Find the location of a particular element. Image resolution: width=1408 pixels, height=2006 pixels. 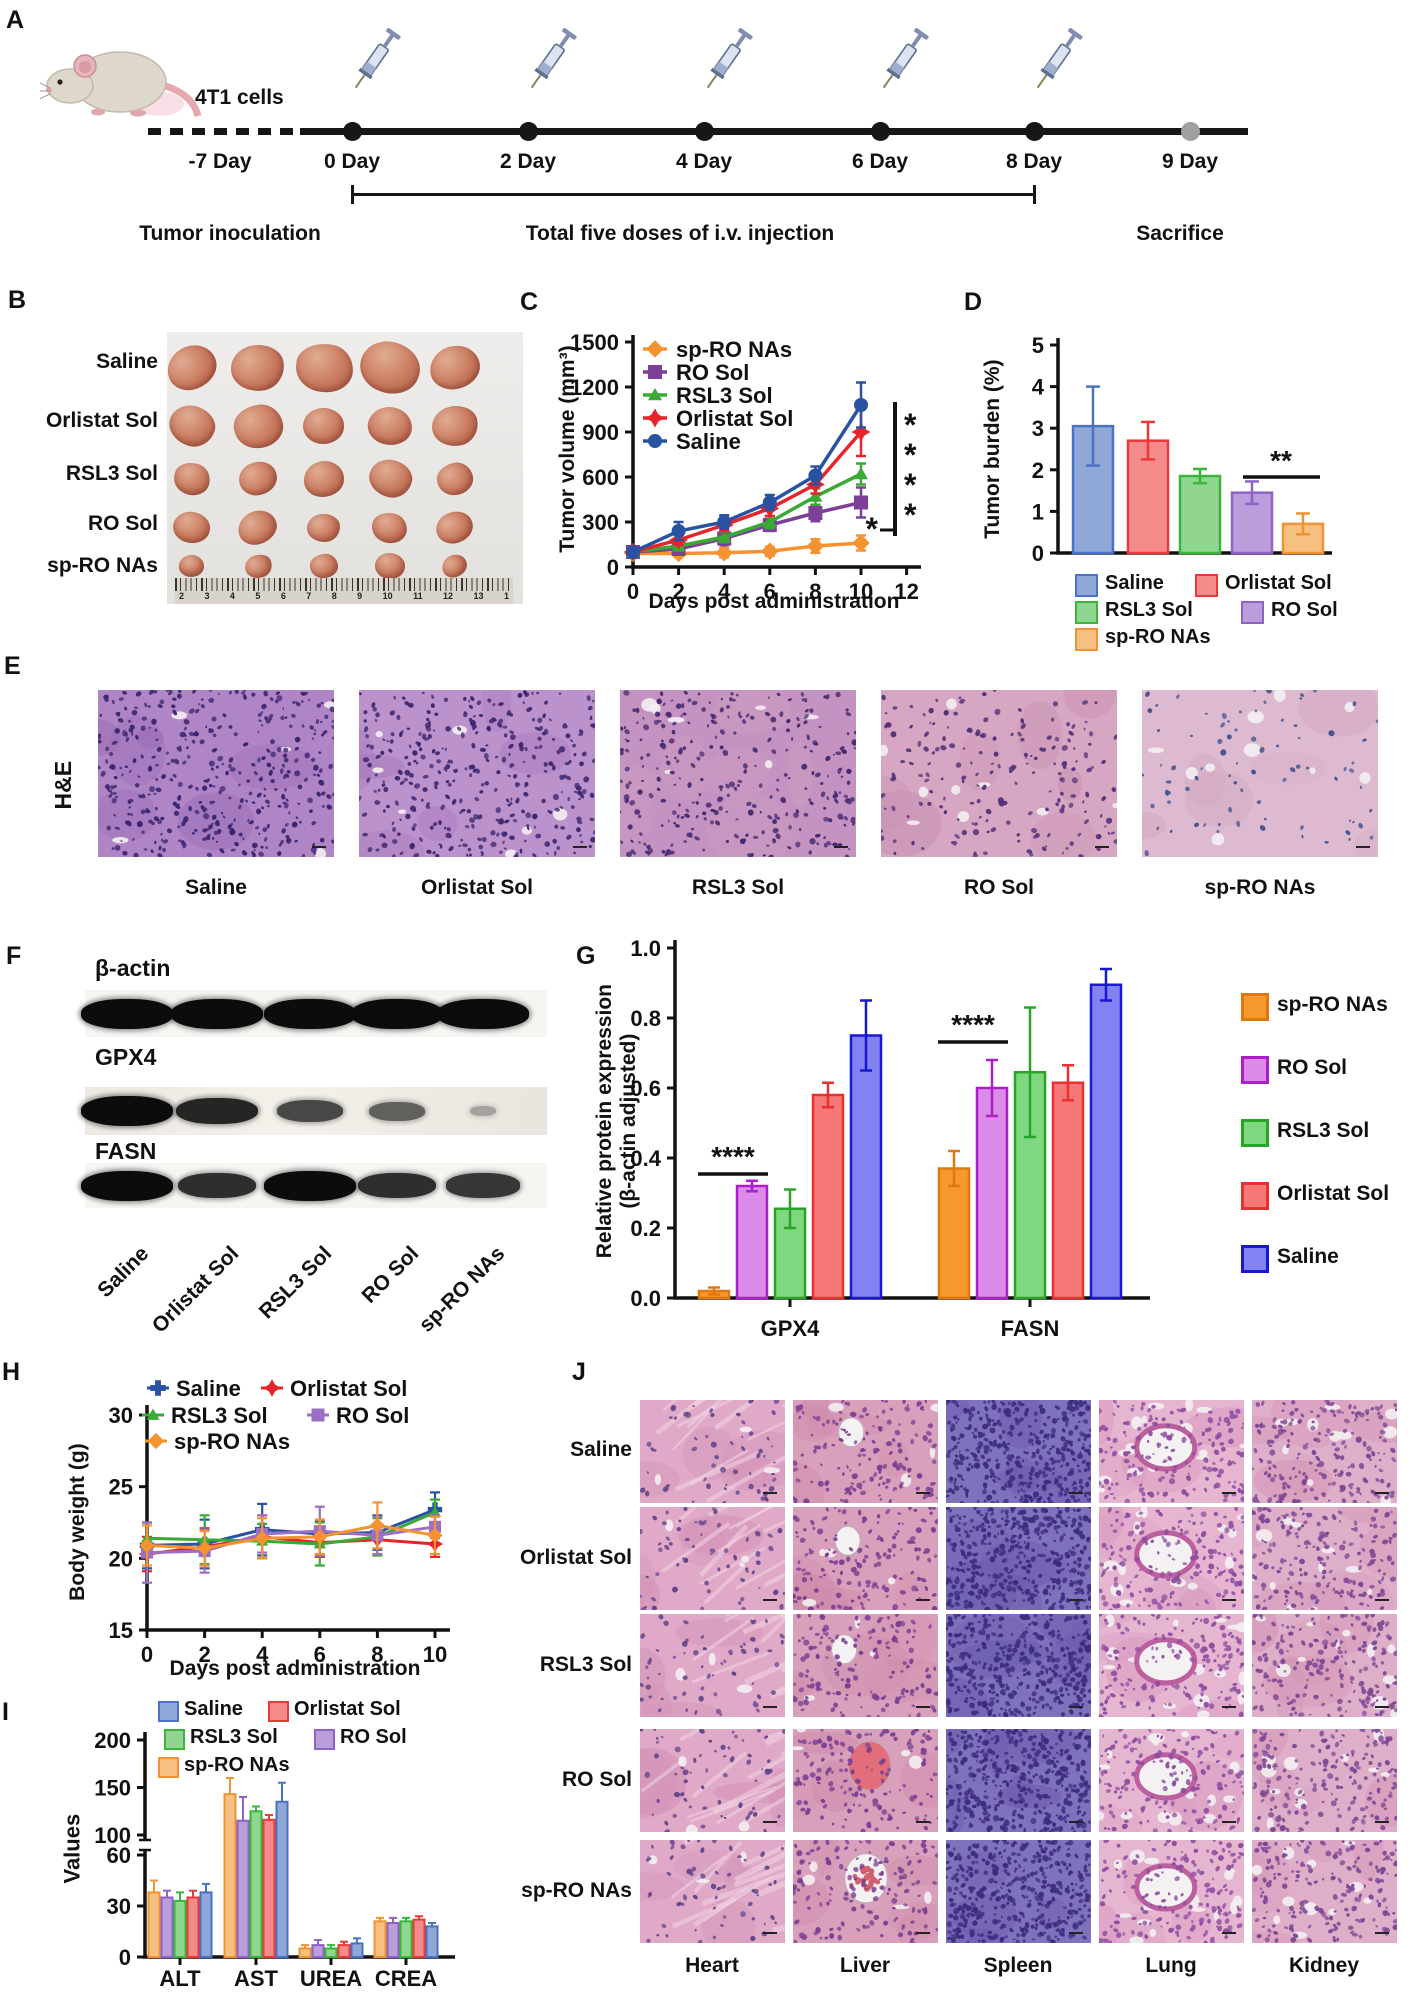

blot-strip-FASN is located at coordinates (314, 1185).